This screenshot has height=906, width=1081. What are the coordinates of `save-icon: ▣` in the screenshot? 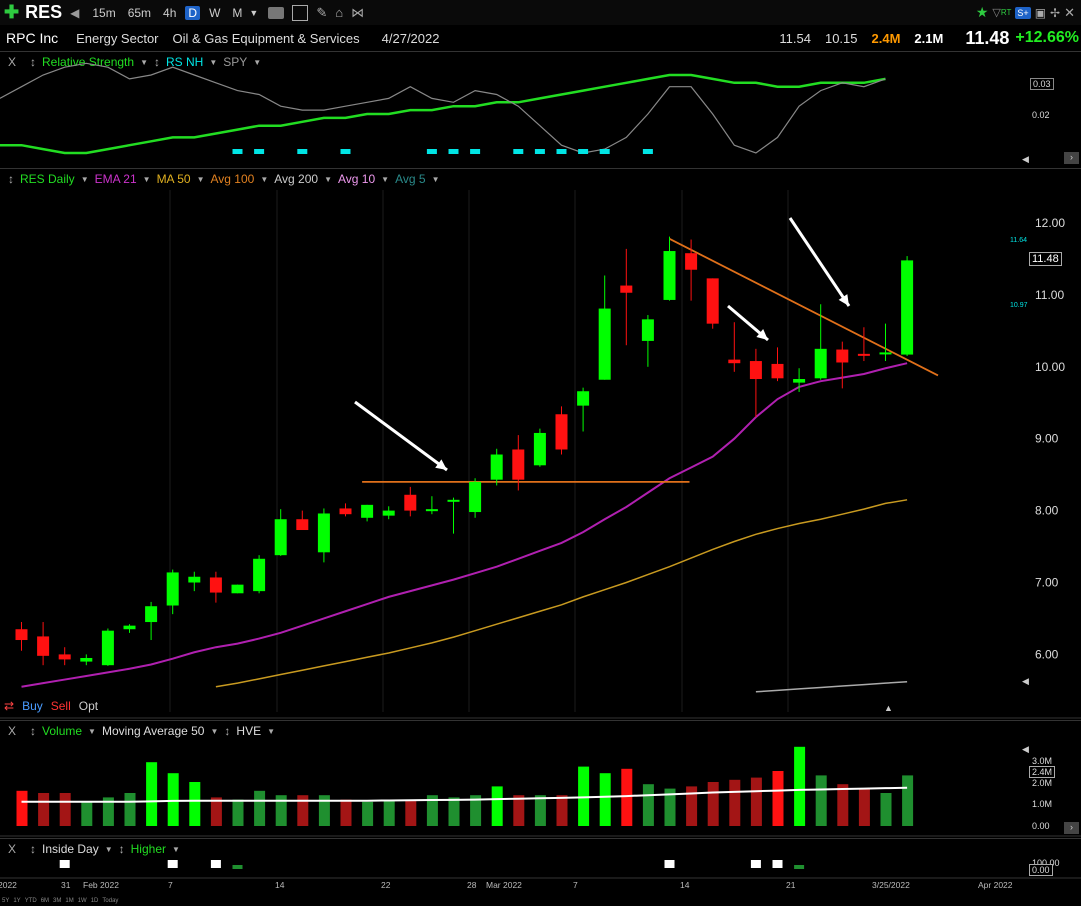 It's located at (1040, 12).